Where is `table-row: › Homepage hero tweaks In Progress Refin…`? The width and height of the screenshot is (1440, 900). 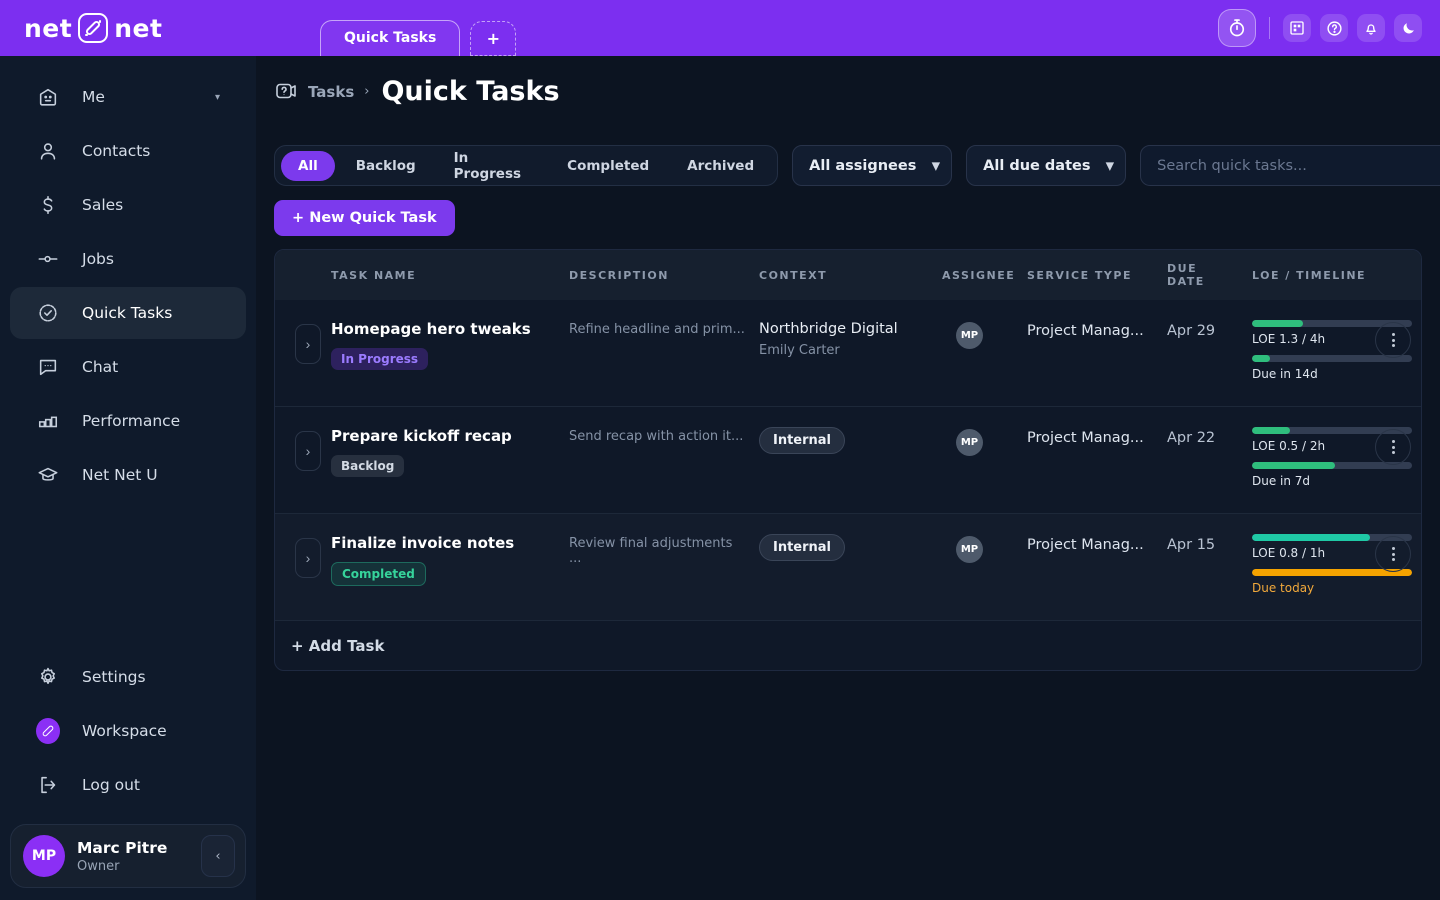
table-row: › Homepage hero tweaks In Progress Refin… is located at coordinates (848, 353).